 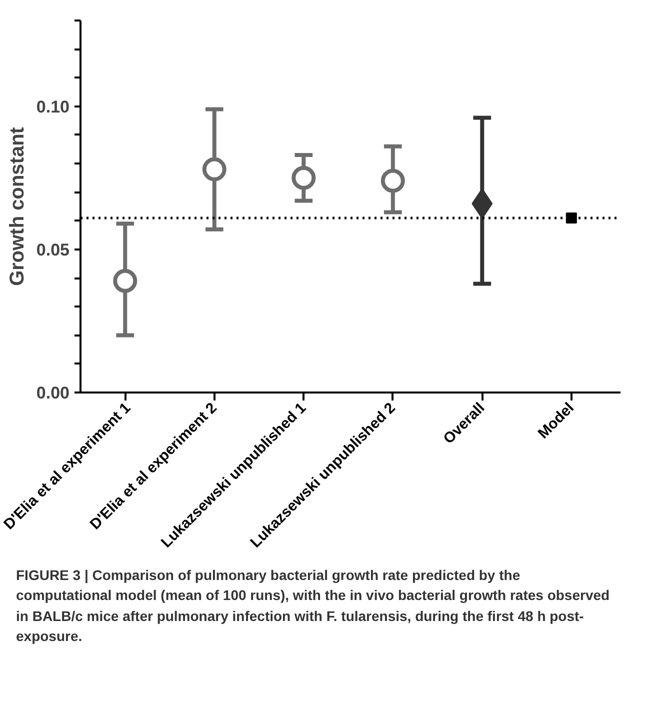 I want to click on y-tick-label: 0.00, so click(x=53, y=393).